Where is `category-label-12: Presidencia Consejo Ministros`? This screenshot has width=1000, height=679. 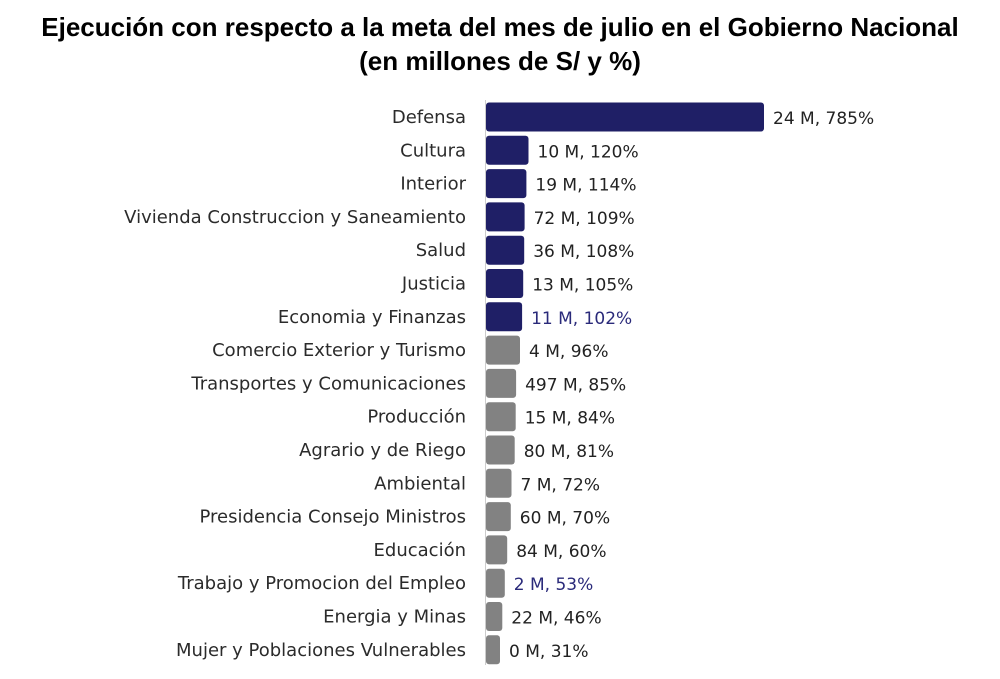 category-label-12: Presidencia Consejo Ministros is located at coordinates (332, 517).